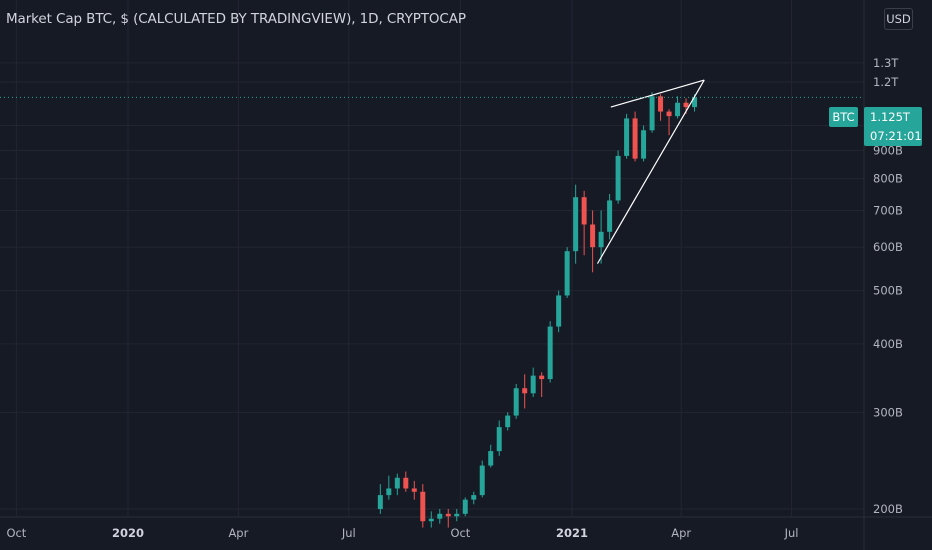 Image resolution: width=932 pixels, height=550 pixels. What do you see at coordinates (888, 344) in the screenshot?
I see `y-tick-label: 400B` at bounding box center [888, 344].